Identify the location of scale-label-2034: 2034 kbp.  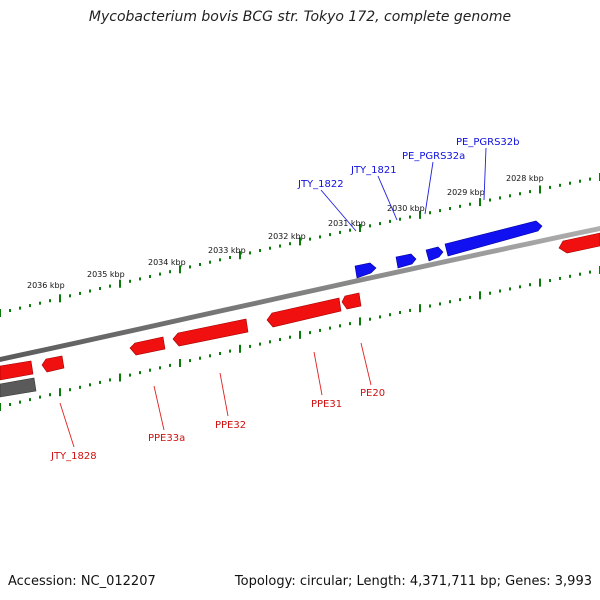
(167, 262).